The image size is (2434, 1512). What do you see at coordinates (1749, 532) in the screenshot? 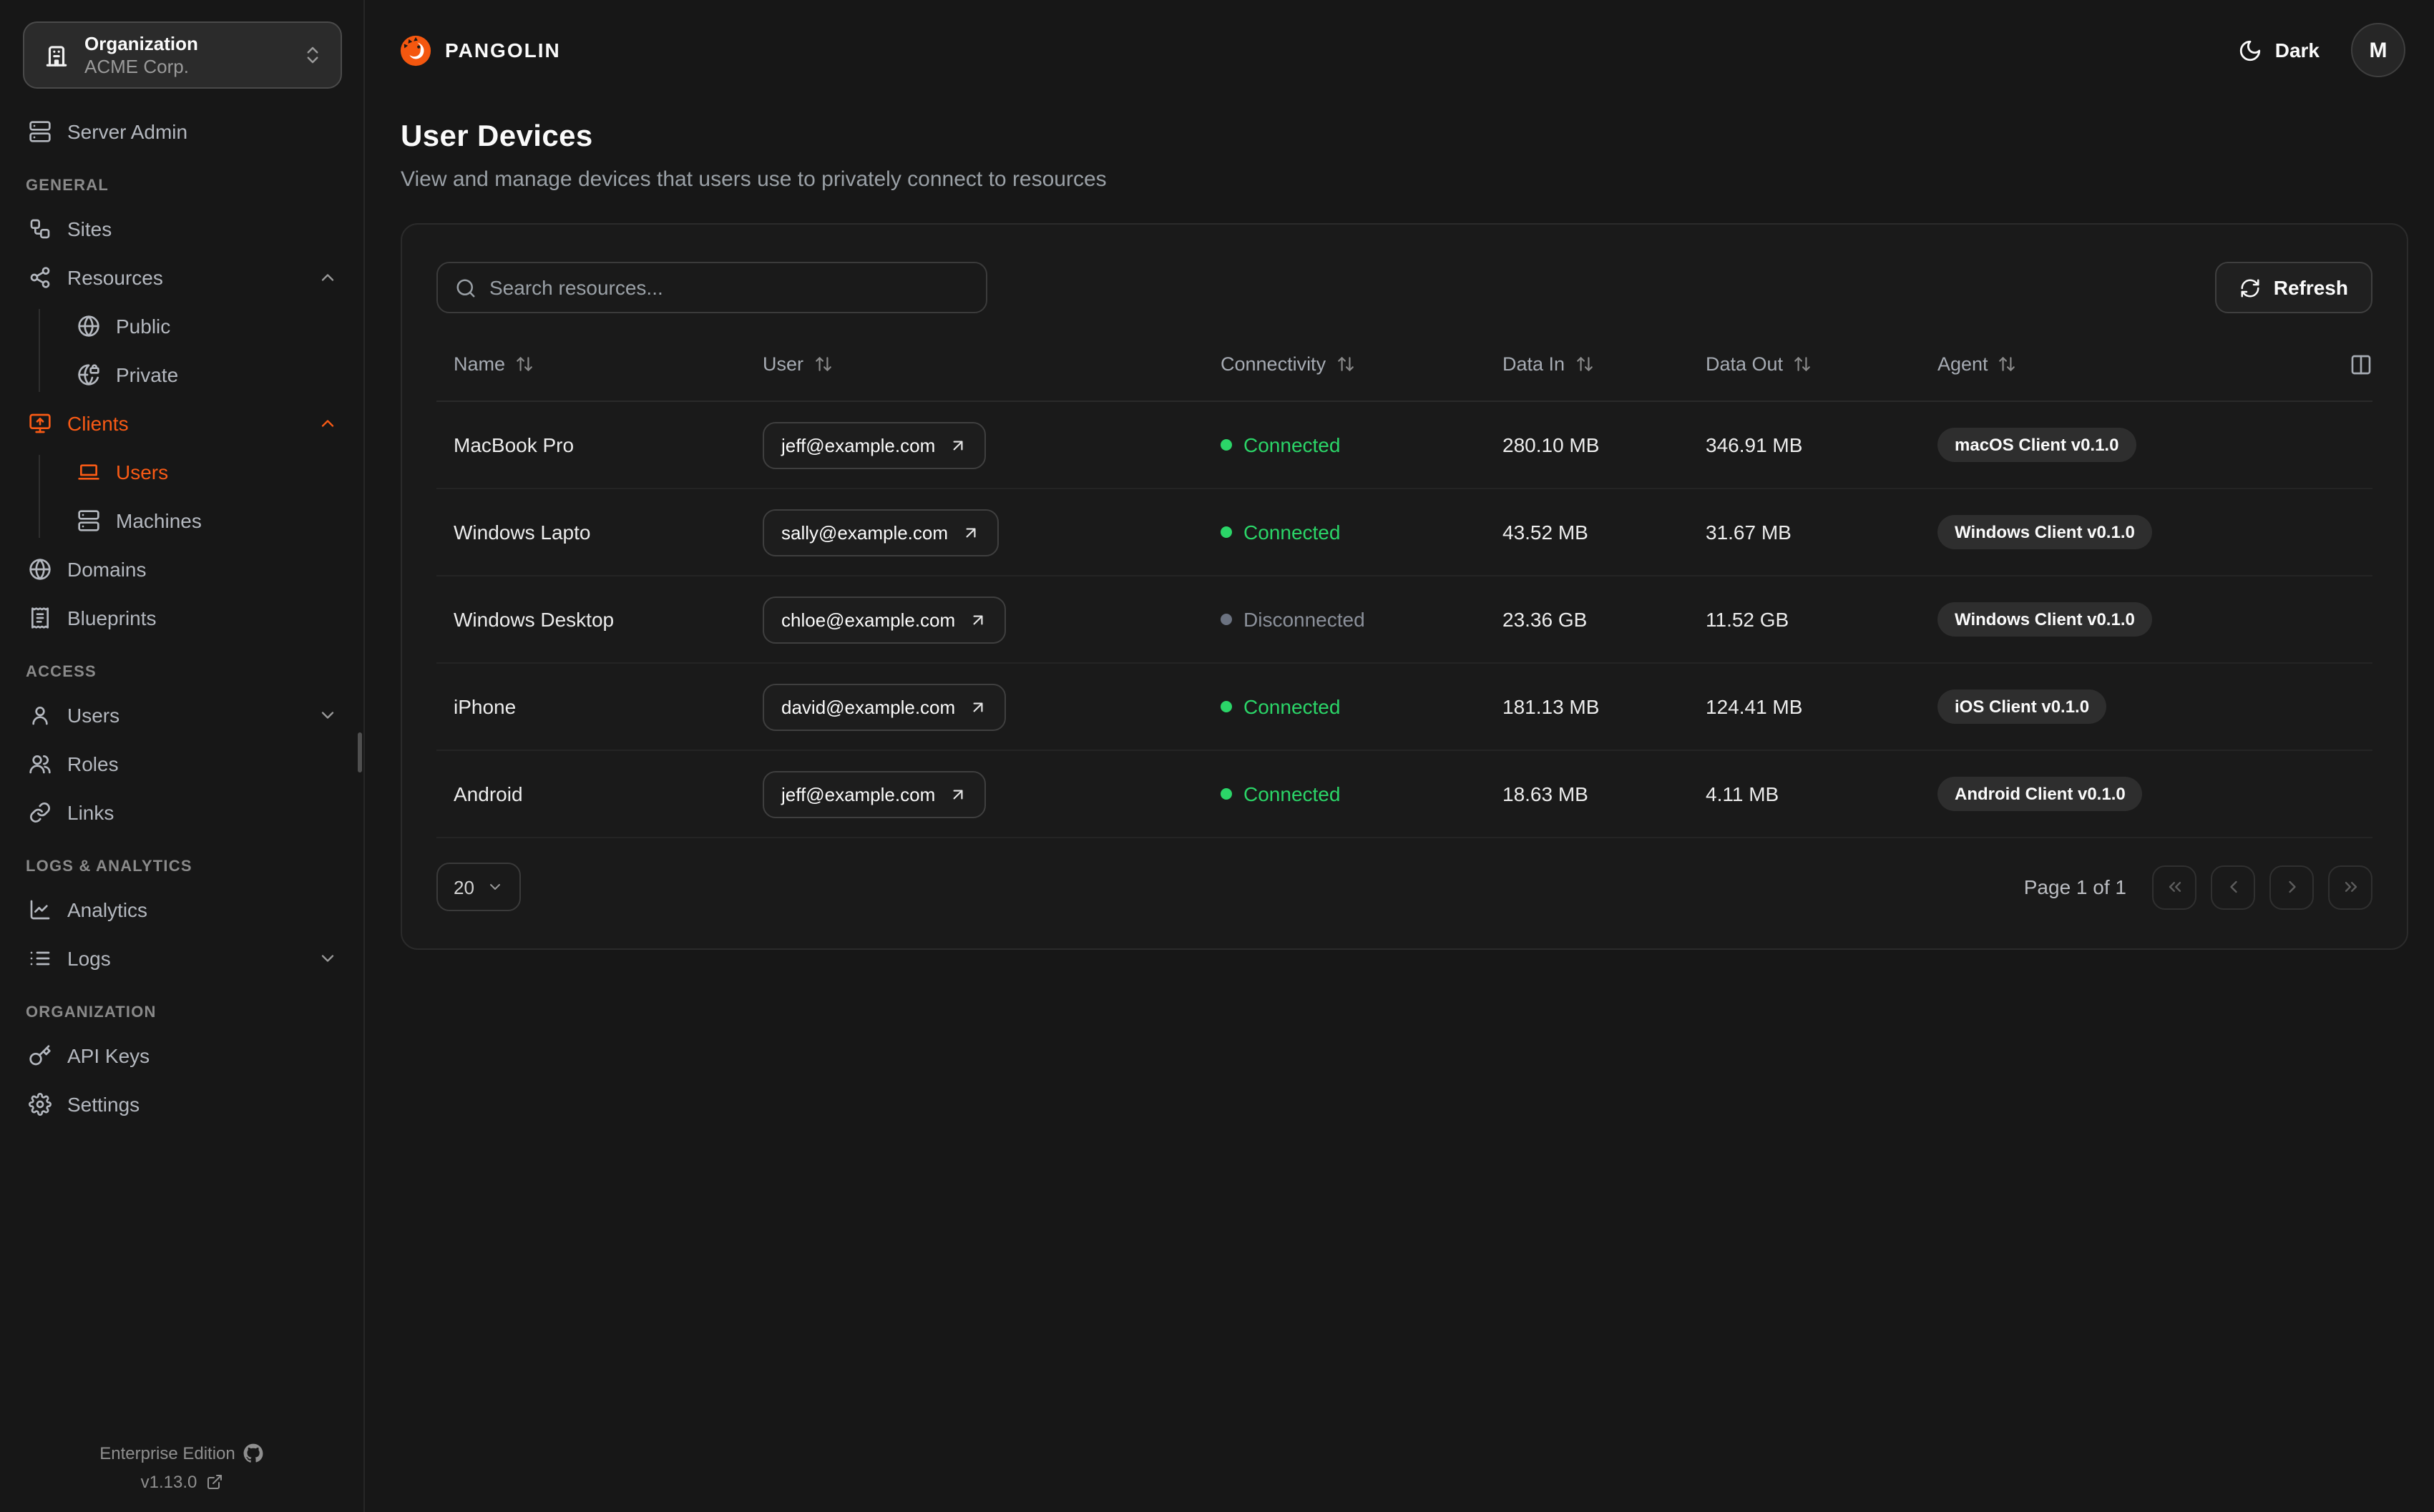
I see `data-out-value: 31.67 MB` at bounding box center [1749, 532].